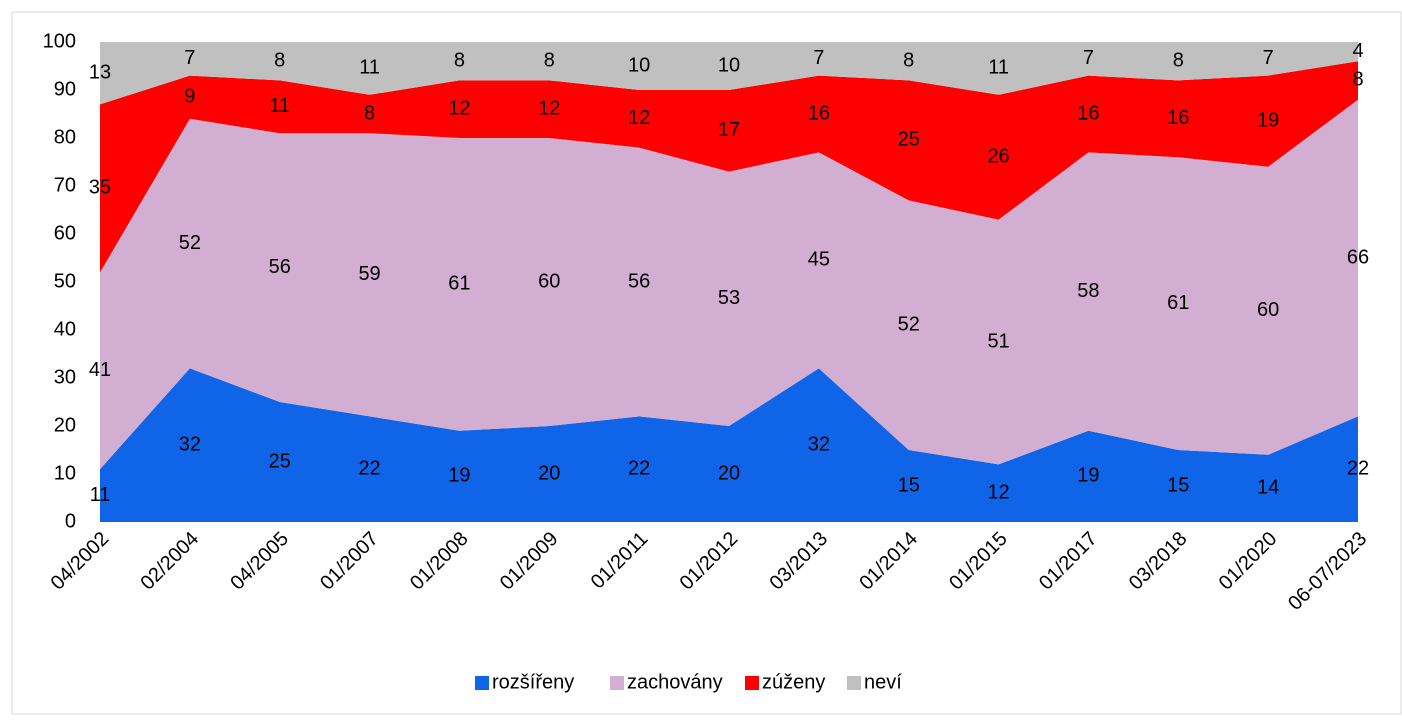  Describe the element at coordinates (100, 370) in the screenshot. I see `data-label: 41` at that location.